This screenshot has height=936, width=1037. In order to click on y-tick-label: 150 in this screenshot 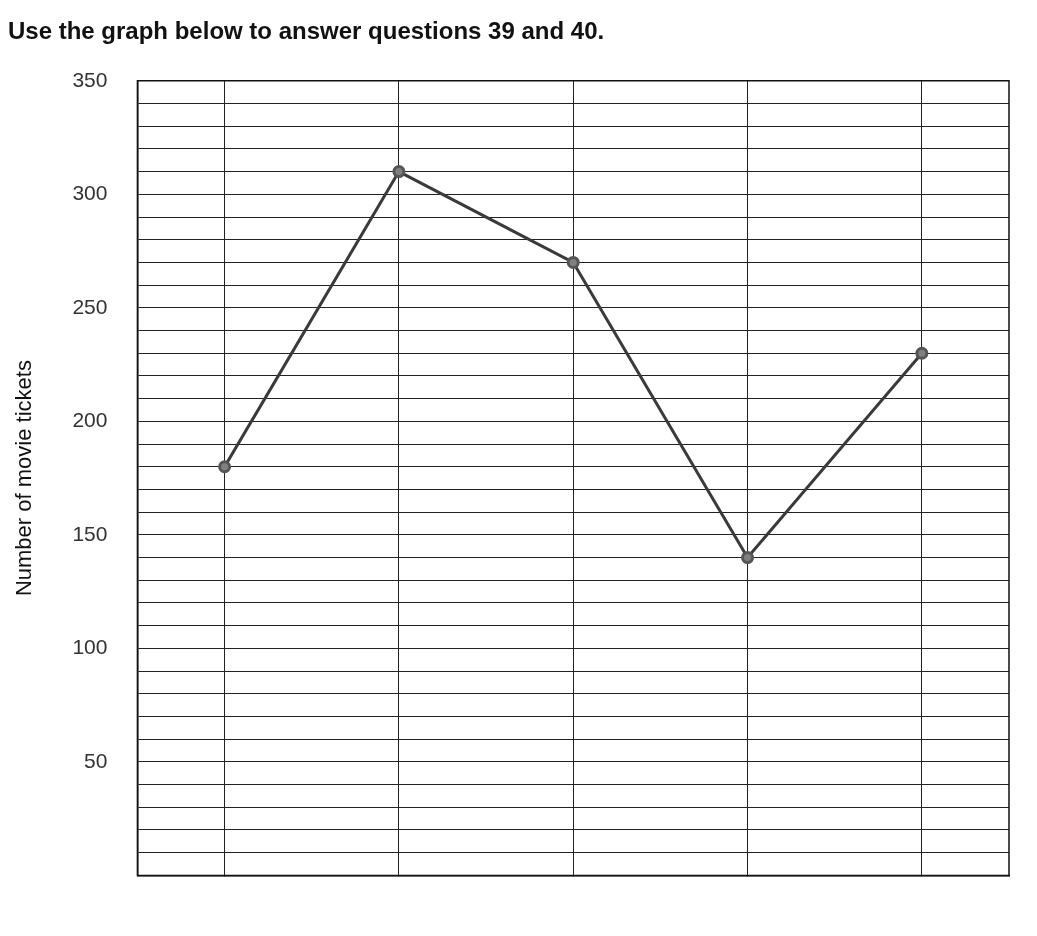, I will do `click(90, 533)`.